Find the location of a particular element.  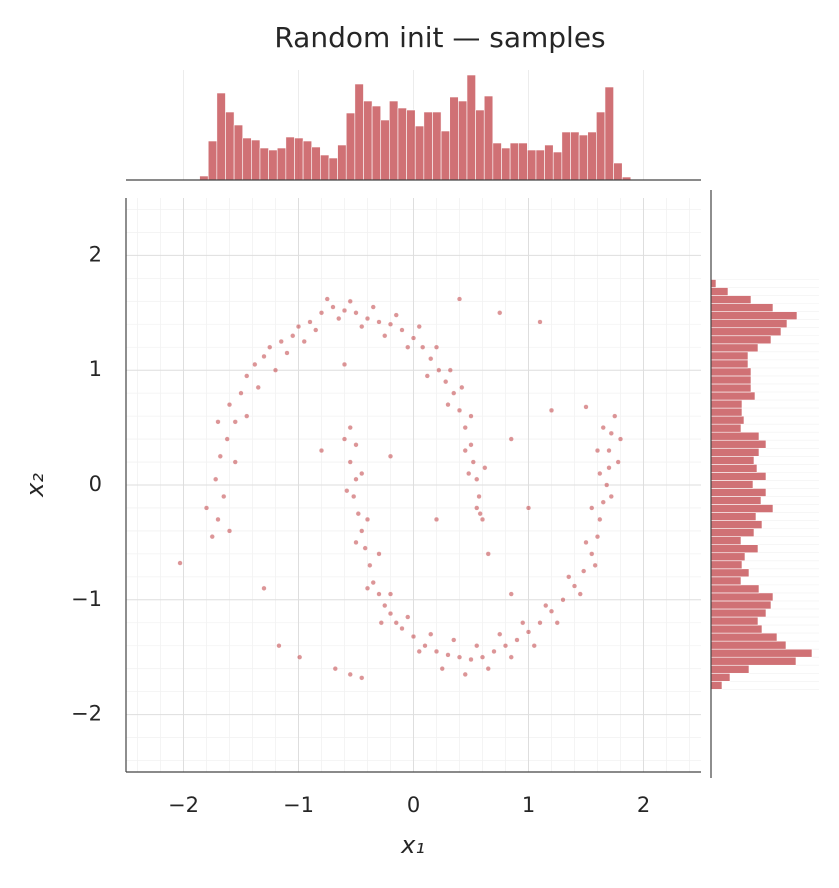

y-tick-label: 2 is located at coordinates (95, 254).